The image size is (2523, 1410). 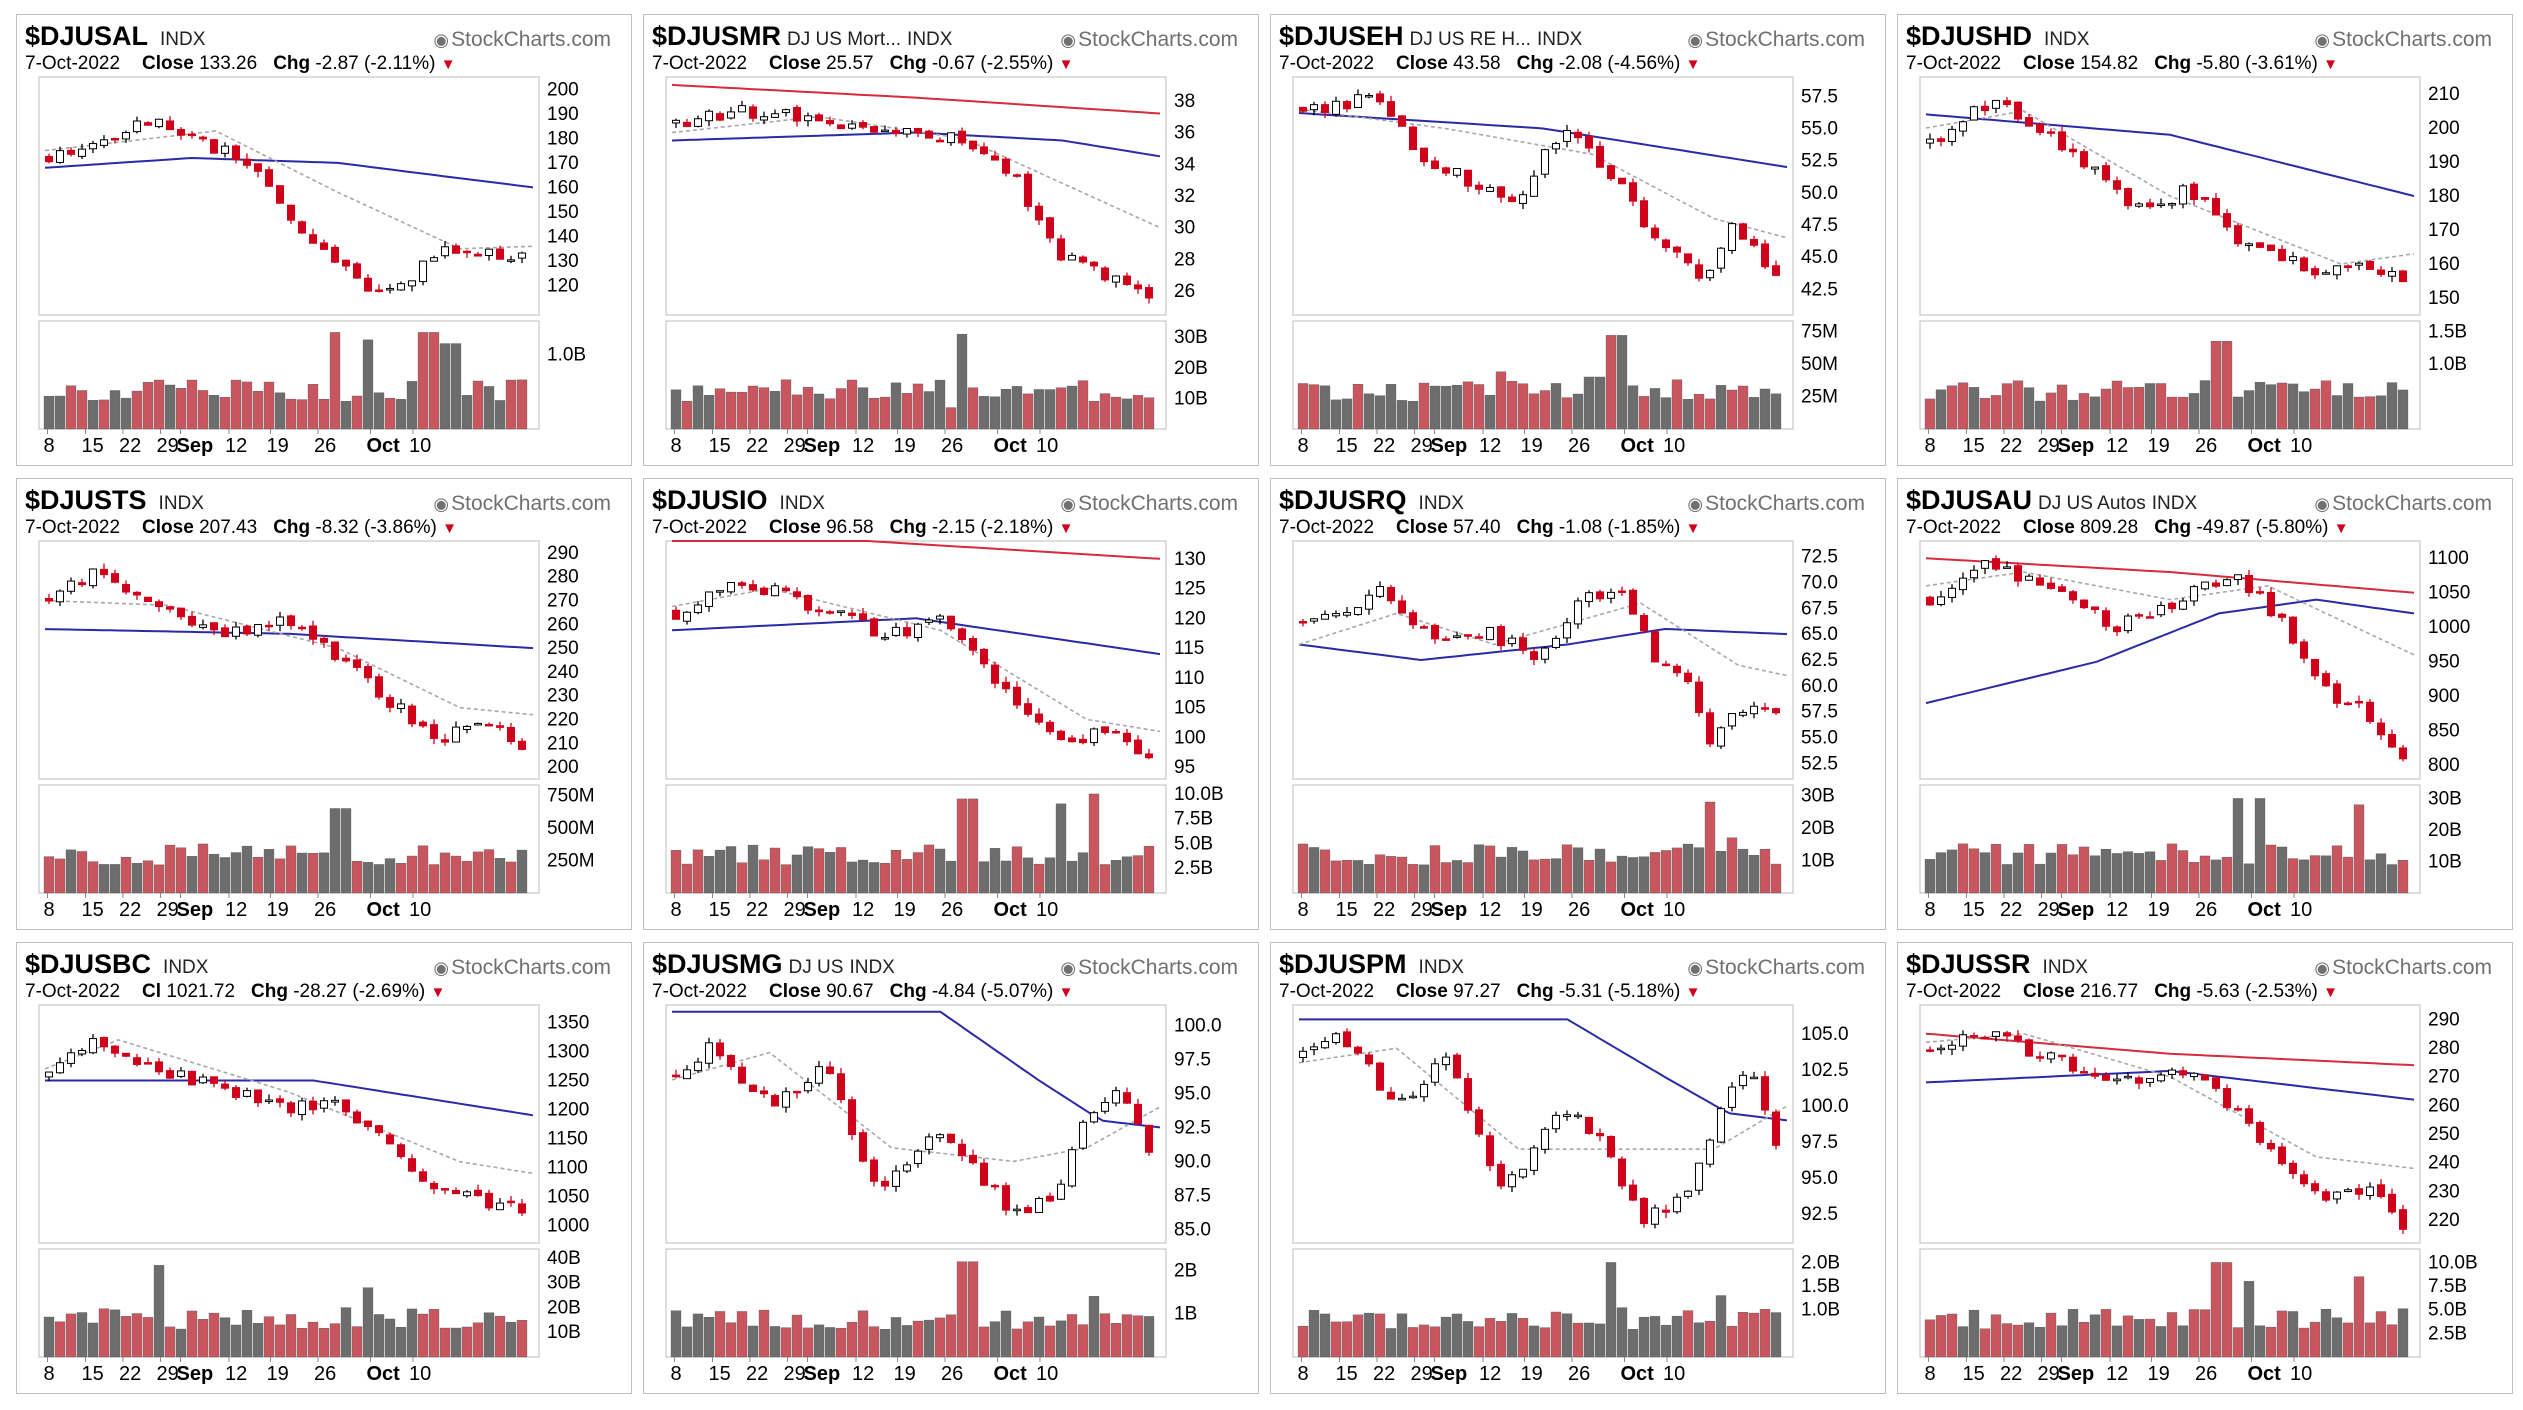 What do you see at coordinates (563, 89) in the screenshot?
I see `price-tick-label: 200` at bounding box center [563, 89].